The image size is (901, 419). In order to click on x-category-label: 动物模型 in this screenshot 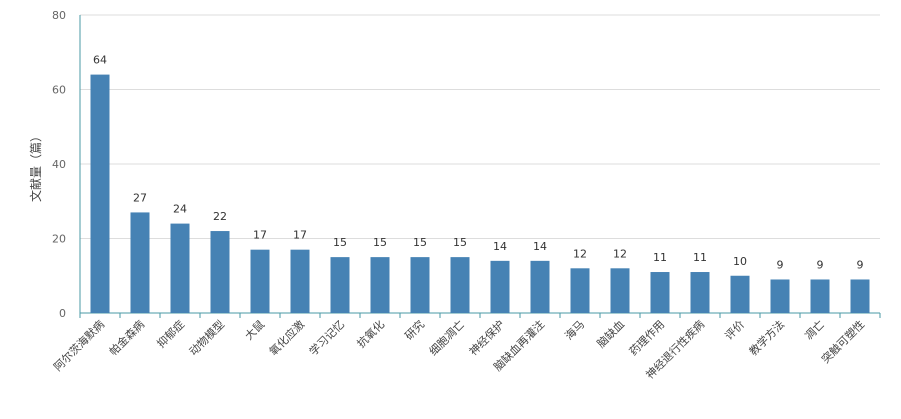, I will do `click(206, 337)`.